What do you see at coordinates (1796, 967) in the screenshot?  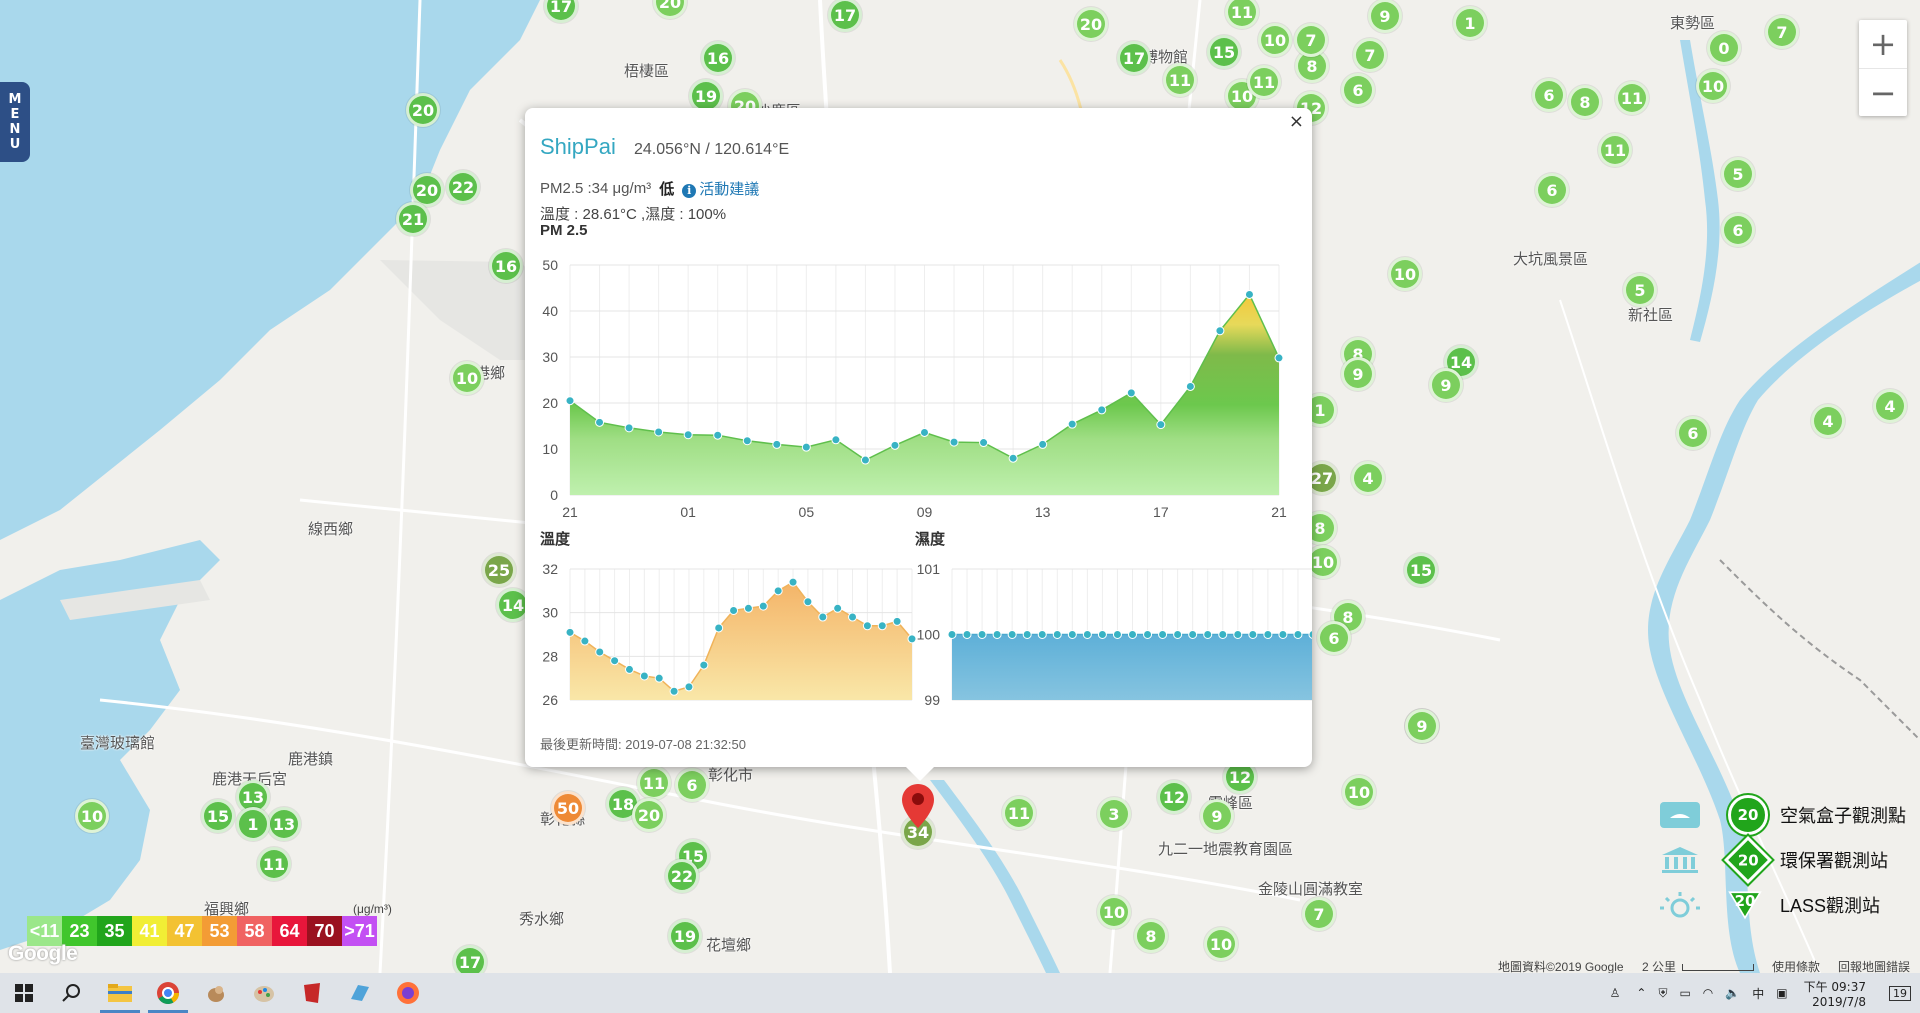 I see `terms-link: 使用條款` at bounding box center [1796, 967].